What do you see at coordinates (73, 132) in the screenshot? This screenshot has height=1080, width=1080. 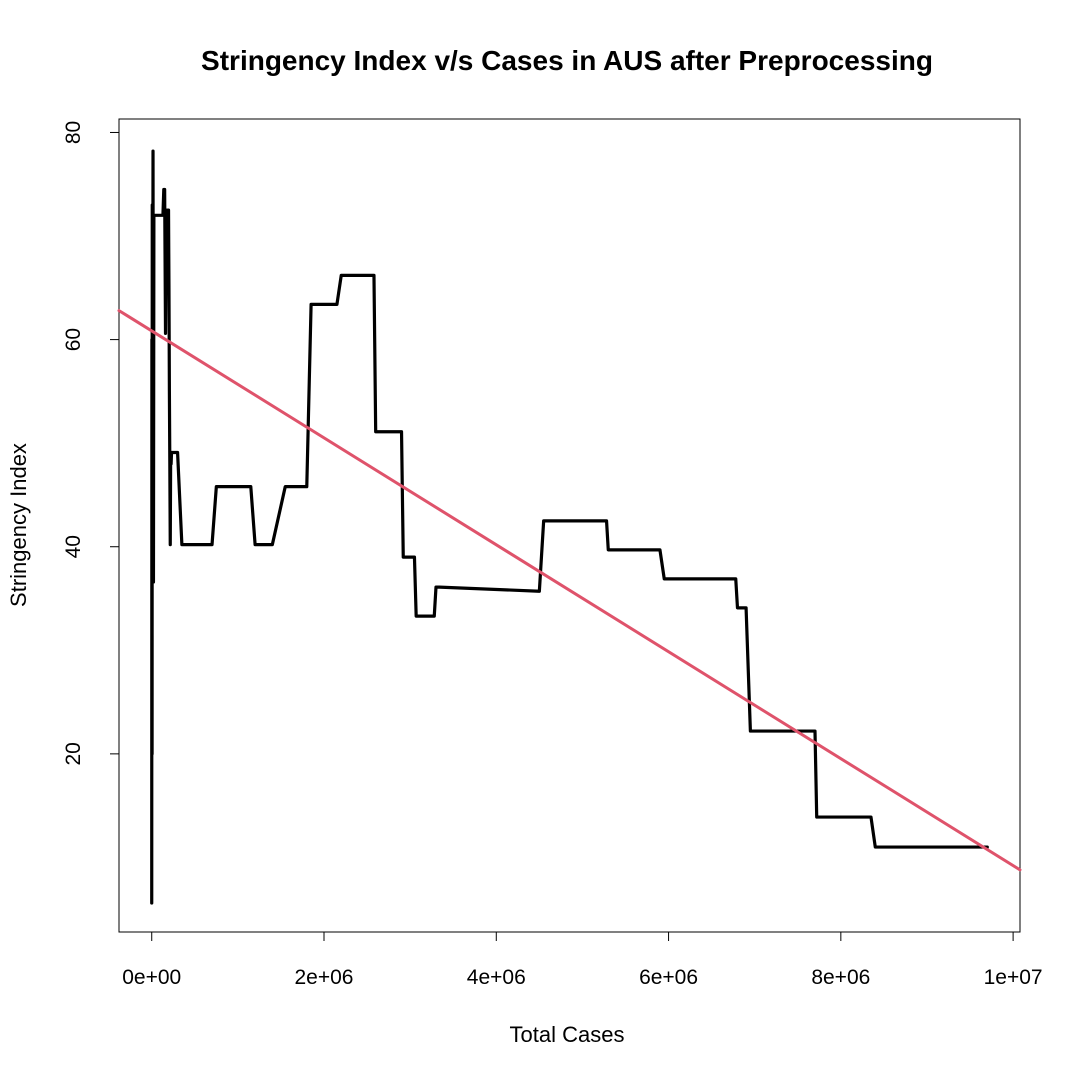 I see `y-tick-label: 80` at bounding box center [73, 132].